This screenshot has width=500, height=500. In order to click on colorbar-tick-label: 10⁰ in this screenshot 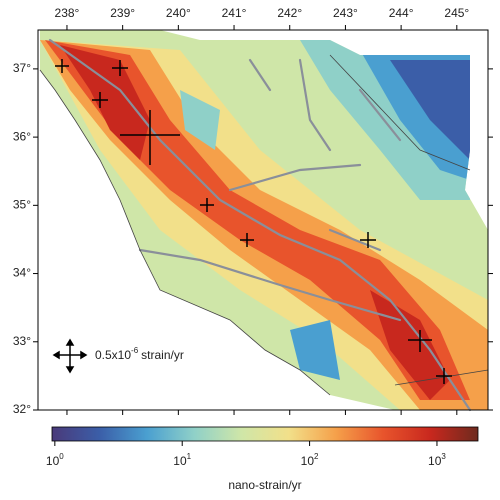, I will do `click(55, 460)`.